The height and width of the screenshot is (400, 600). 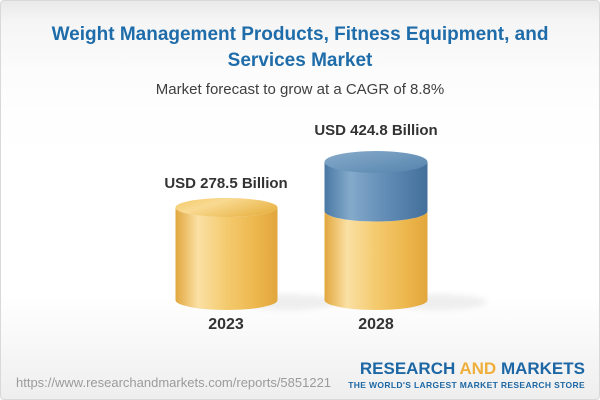 I want to click on bar-2023-cylinder, so click(x=226, y=254).